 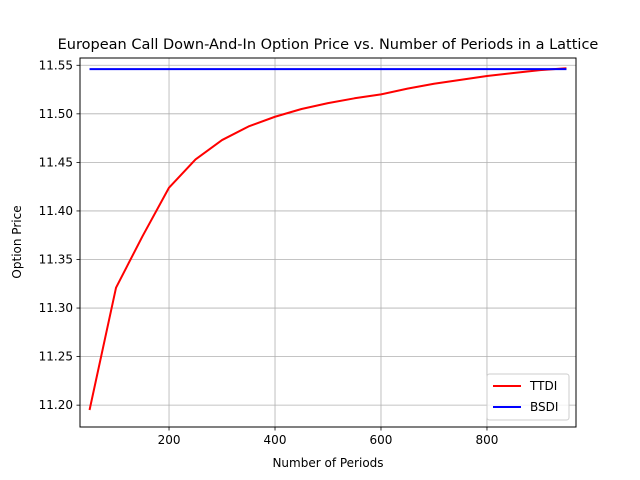 What do you see at coordinates (381, 440) in the screenshot?
I see `x-tick-label: 600` at bounding box center [381, 440].